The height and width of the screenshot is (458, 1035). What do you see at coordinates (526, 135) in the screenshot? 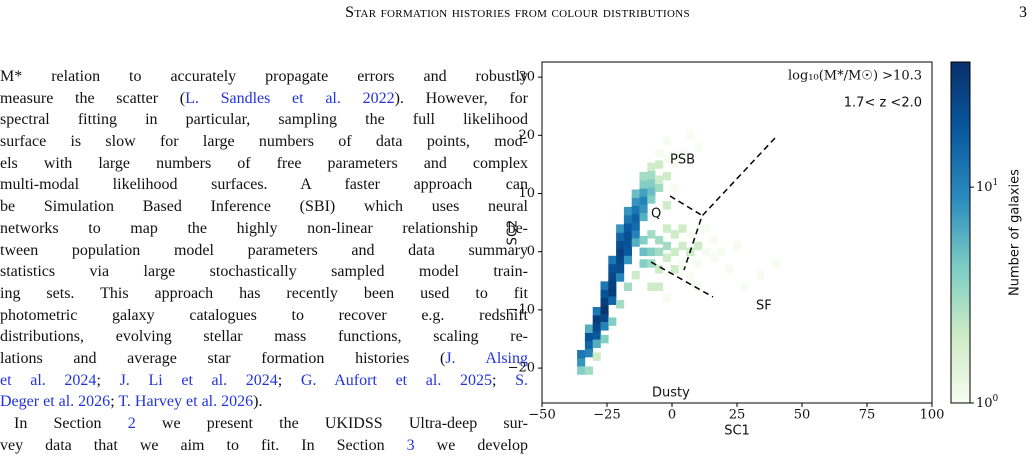
I see `y-tick-label: 20` at bounding box center [526, 135].